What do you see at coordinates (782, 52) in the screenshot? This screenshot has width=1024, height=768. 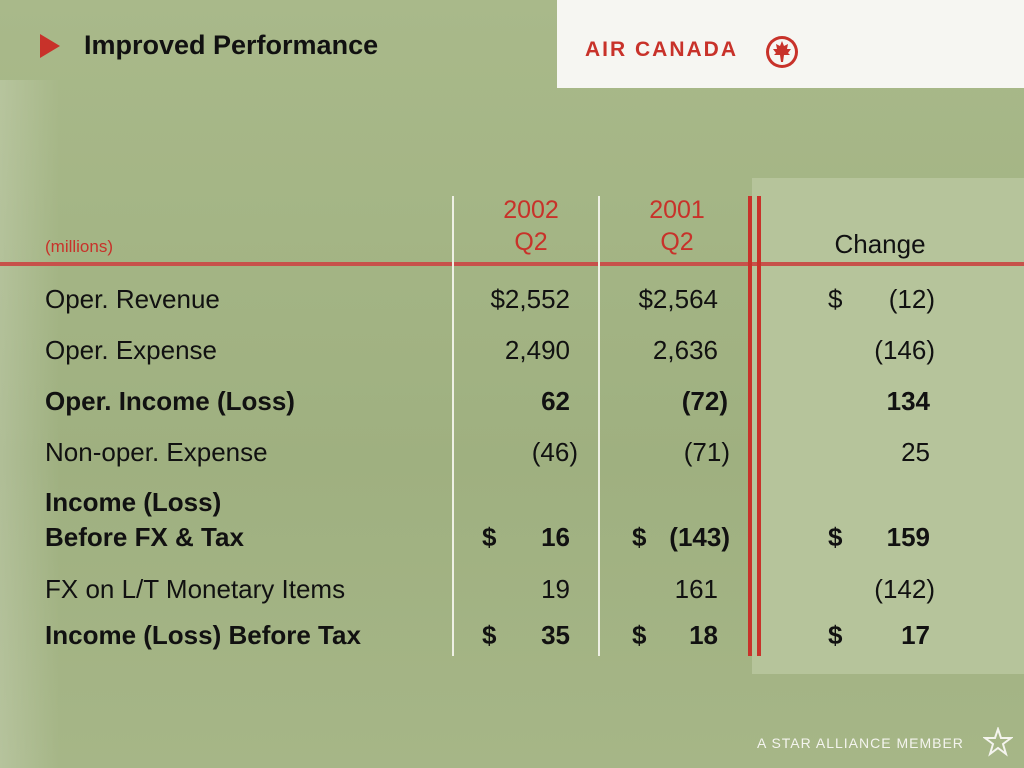 I see `maple-leaf-roundel-icon` at bounding box center [782, 52].